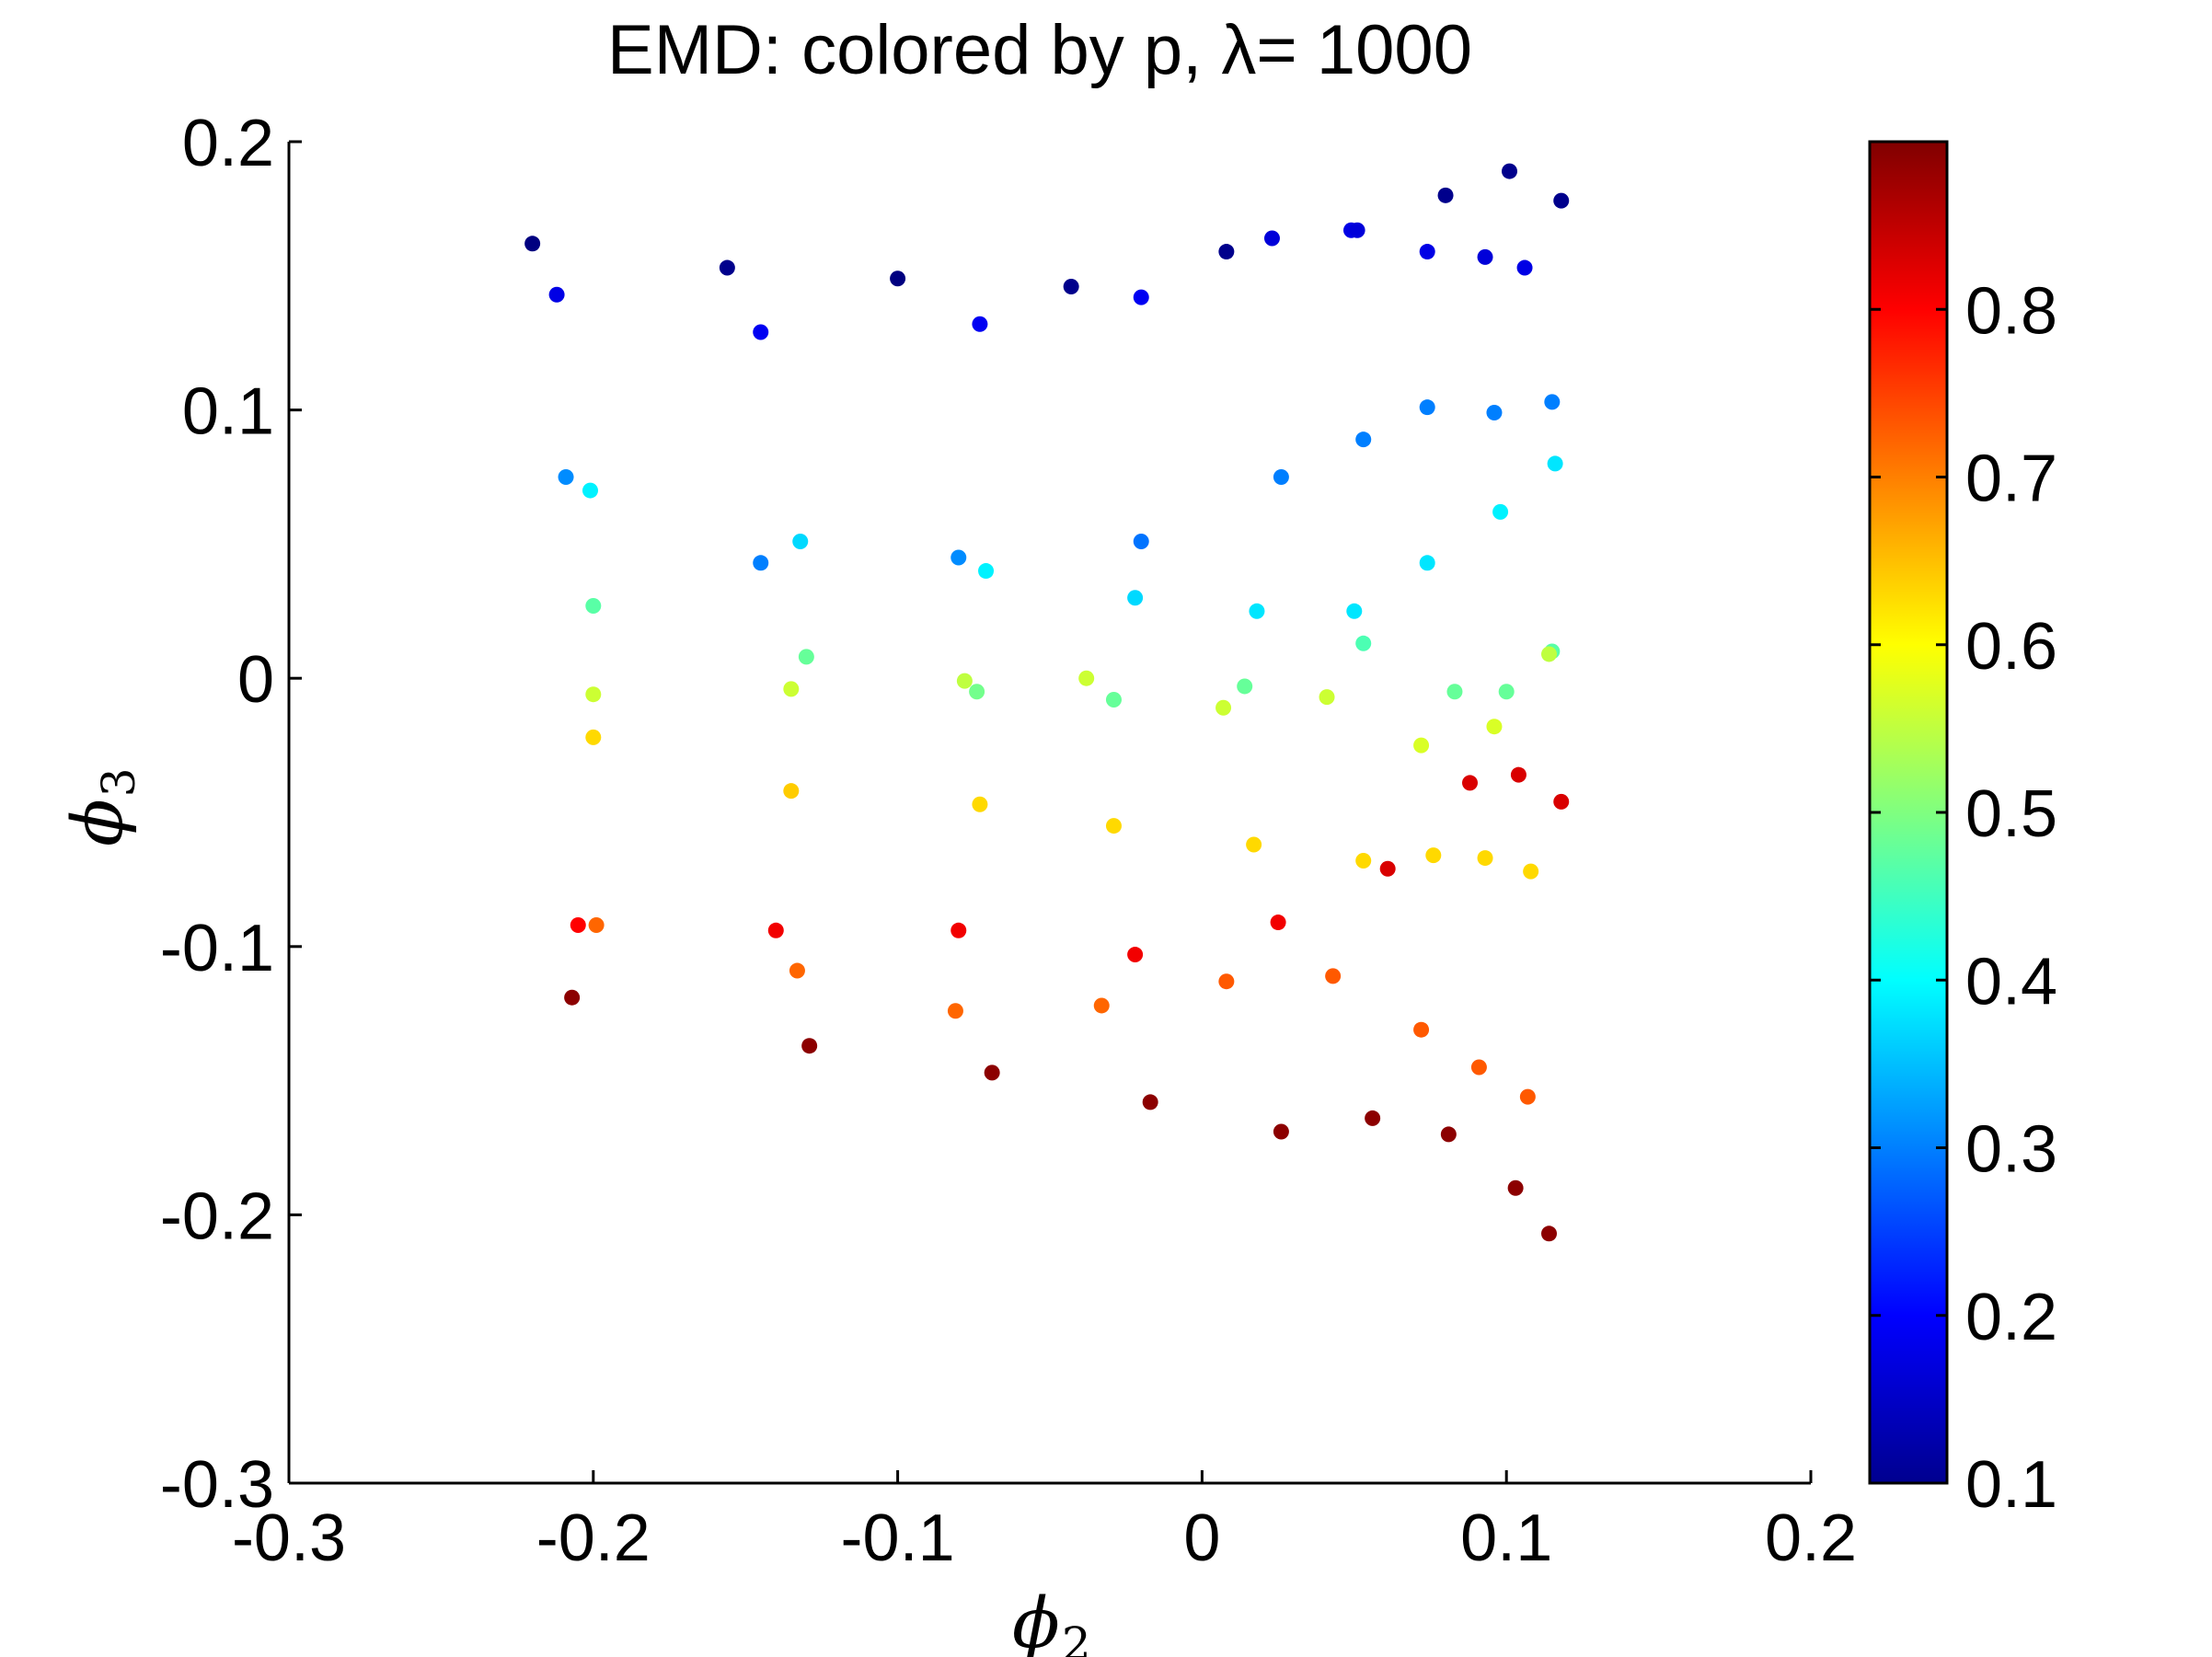 This screenshot has width=2212, height=1657. I want to click on y-tick-label: 0, so click(255, 680).